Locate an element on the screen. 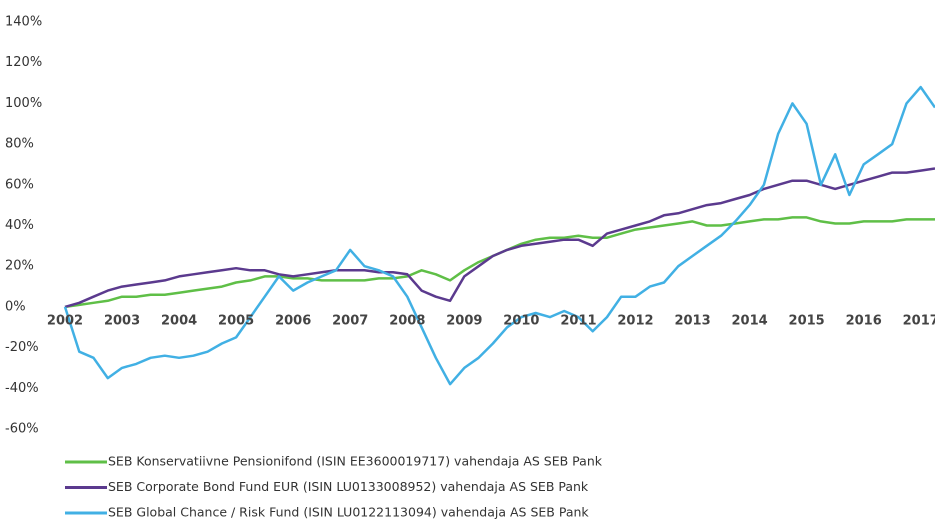  x-tick-label: 2008 is located at coordinates (407, 320).